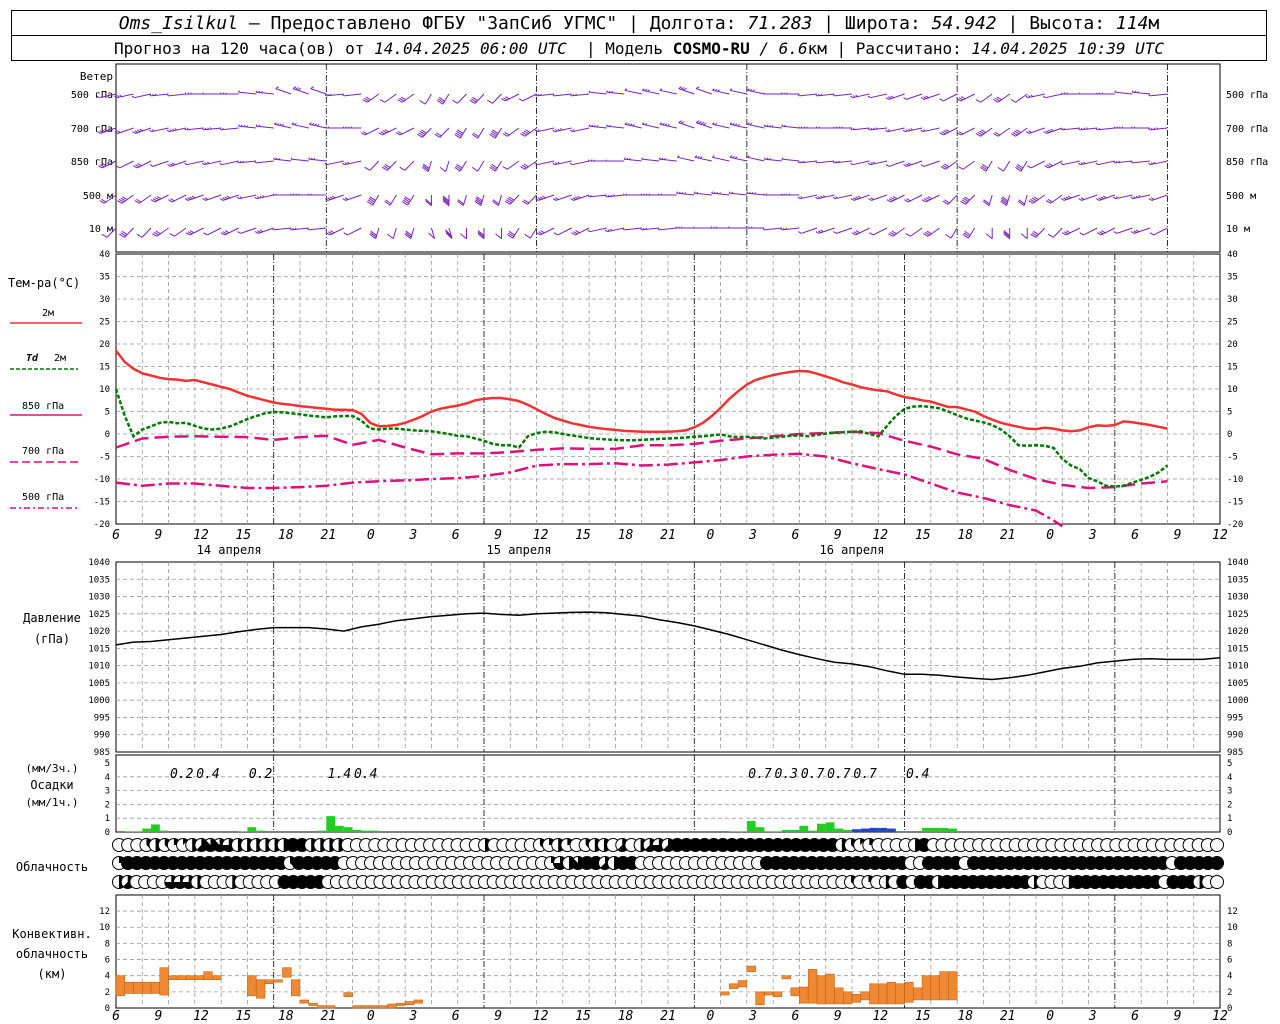  I want to click on conv-label-1: Конвективн., so click(51, 934).